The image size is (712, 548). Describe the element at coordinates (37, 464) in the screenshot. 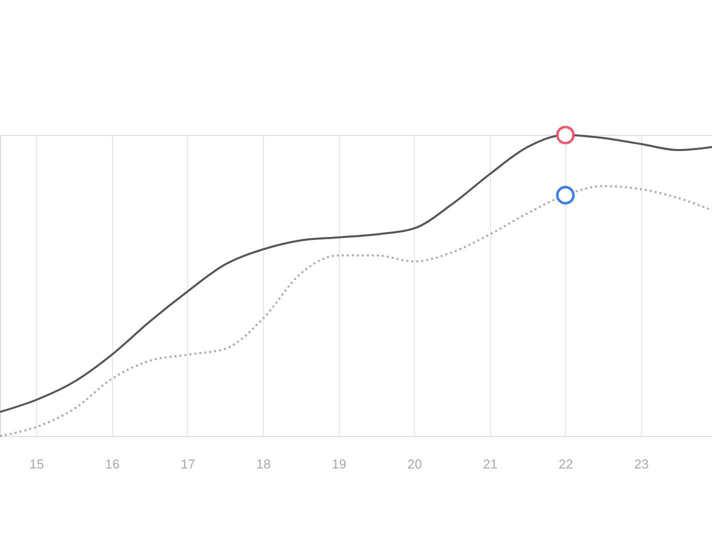

I see `x-tick-label: 15` at that location.